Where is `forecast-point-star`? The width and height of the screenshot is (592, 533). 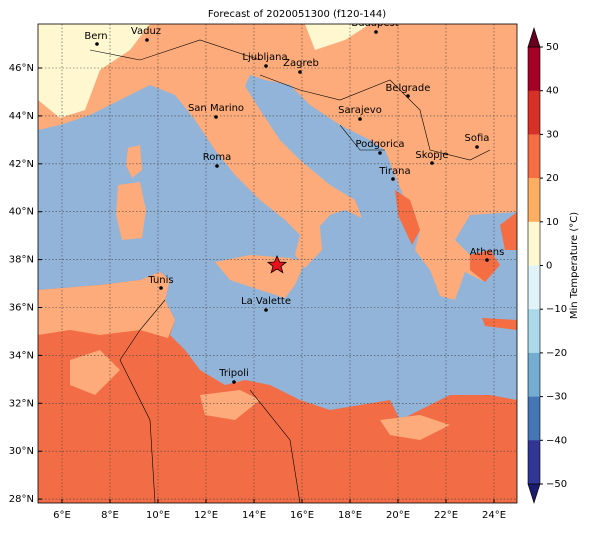
forecast-point-star is located at coordinates (277, 264).